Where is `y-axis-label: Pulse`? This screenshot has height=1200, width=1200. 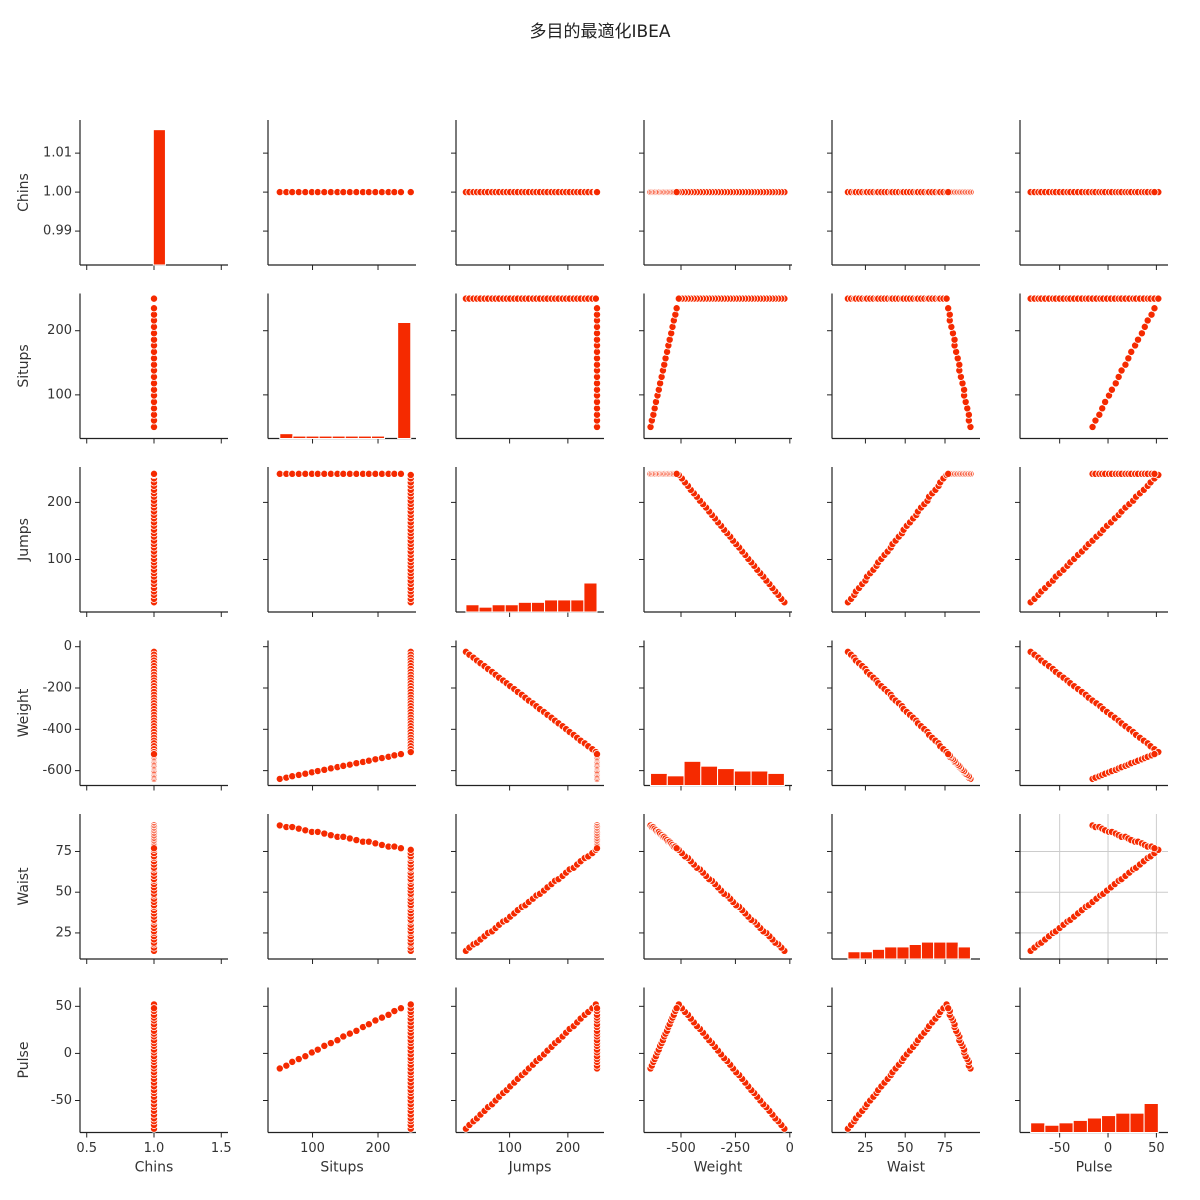 y-axis-label: Pulse is located at coordinates (24, 1060).